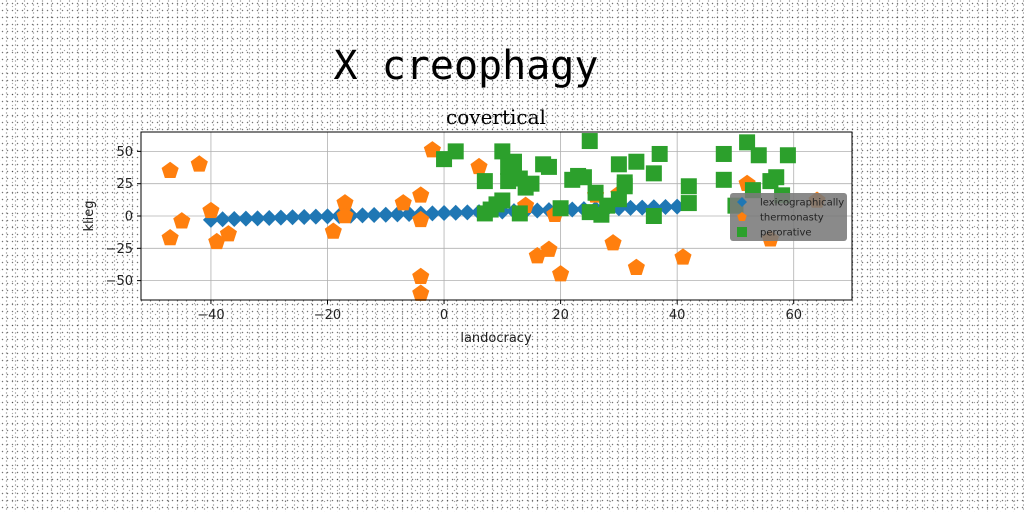 This screenshot has height=512, width=1024. What do you see at coordinates (792, 218) in the screenshot?
I see `legend-label: thermonasty` at bounding box center [792, 218].